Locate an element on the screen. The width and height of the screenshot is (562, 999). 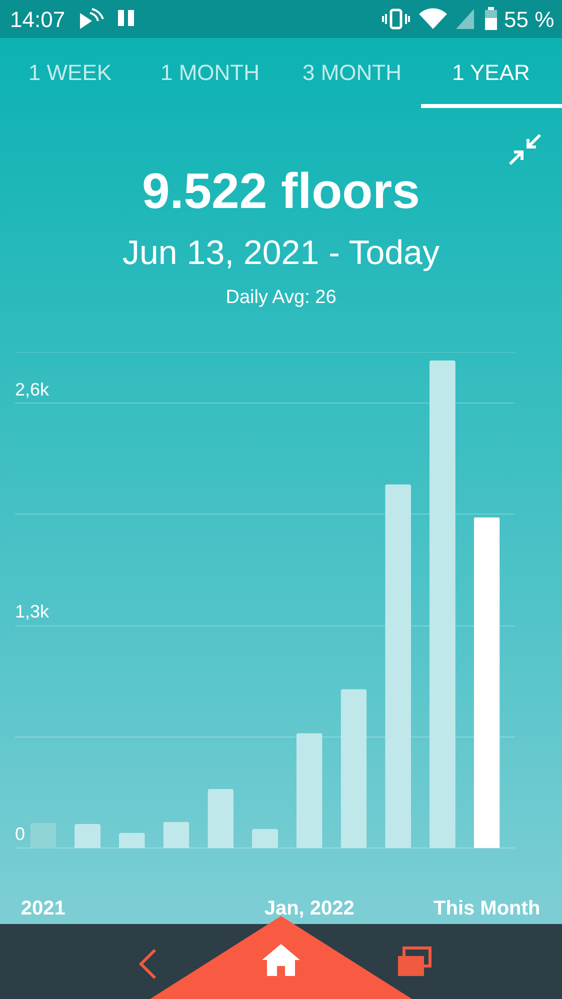
text: 1 YEAR is located at coordinates (491, 73).